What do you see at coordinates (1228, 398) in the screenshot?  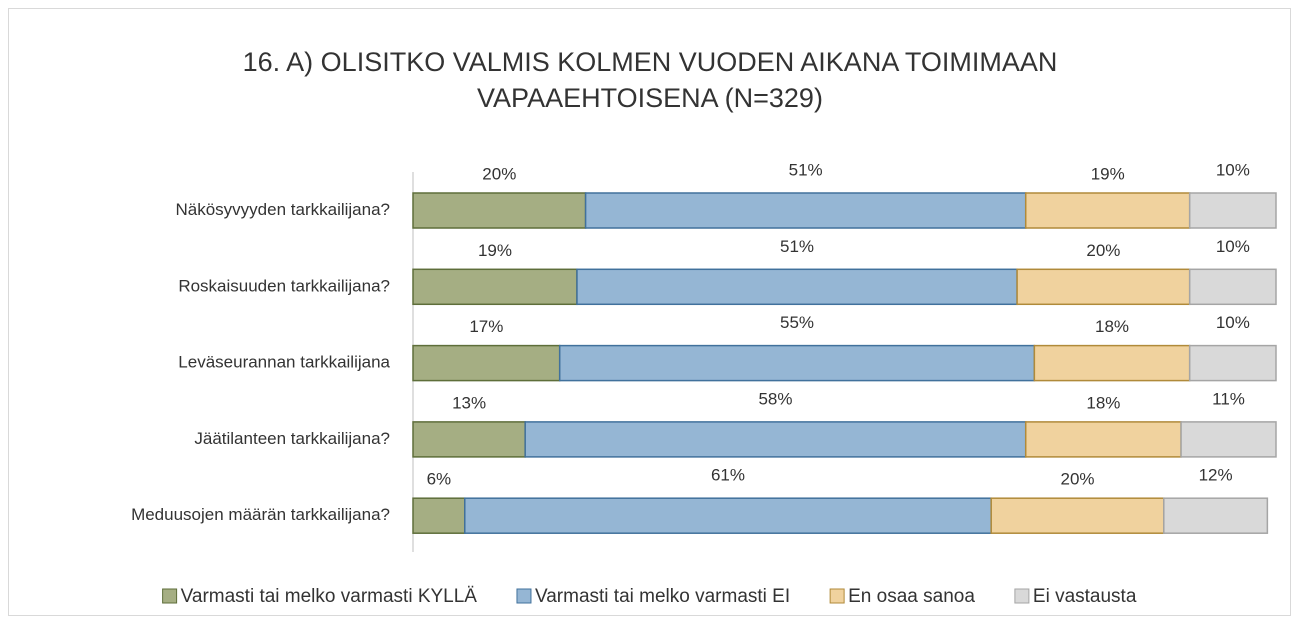 I see `value-label: 11%` at bounding box center [1228, 398].